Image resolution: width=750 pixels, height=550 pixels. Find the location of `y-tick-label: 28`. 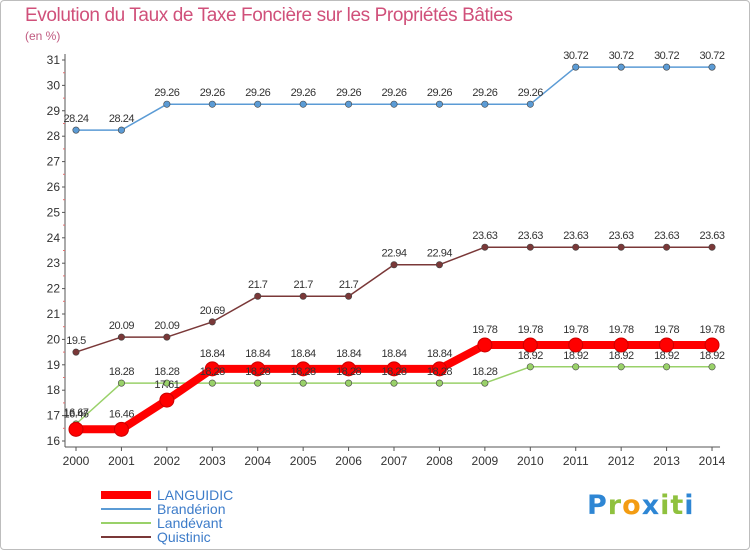

y-tick-label: 28 is located at coordinates (54, 136).